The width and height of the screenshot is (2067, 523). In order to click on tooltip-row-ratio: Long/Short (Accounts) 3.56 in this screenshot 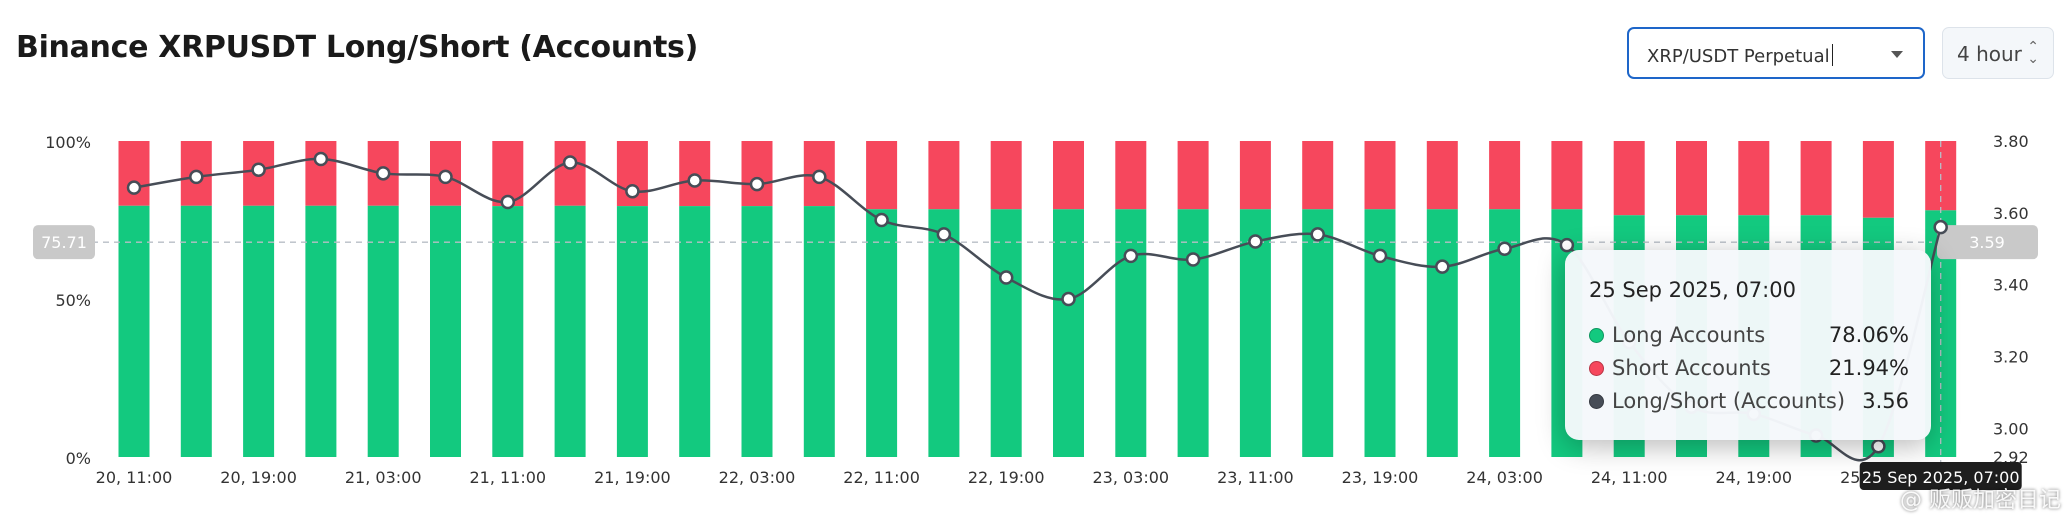, I will do `click(1749, 404)`.